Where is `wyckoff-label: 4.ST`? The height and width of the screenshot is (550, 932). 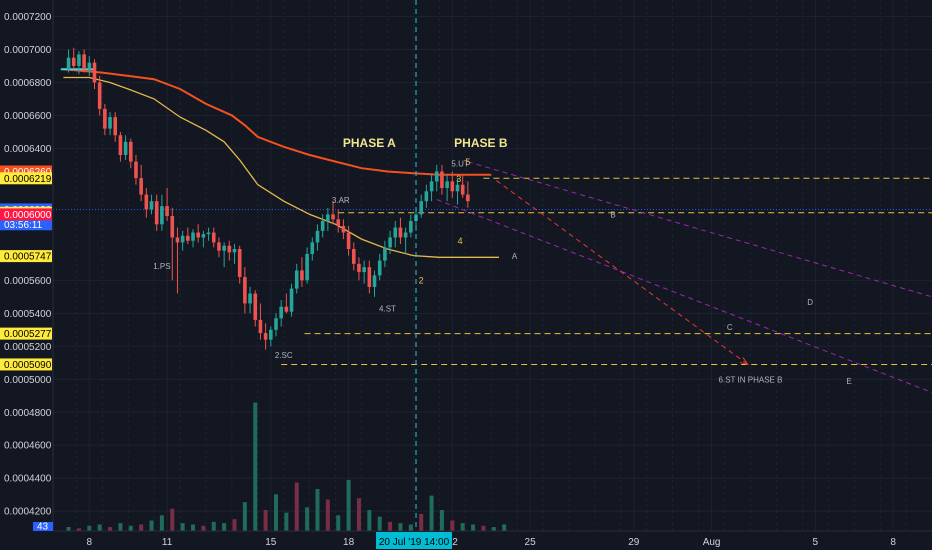 wyckoff-label: 4.ST is located at coordinates (387, 309).